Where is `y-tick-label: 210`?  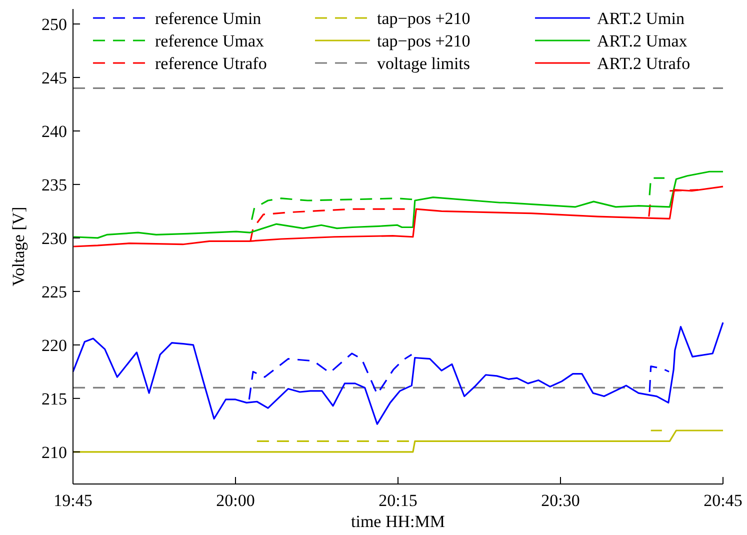
y-tick-label: 210 is located at coordinates (54, 452).